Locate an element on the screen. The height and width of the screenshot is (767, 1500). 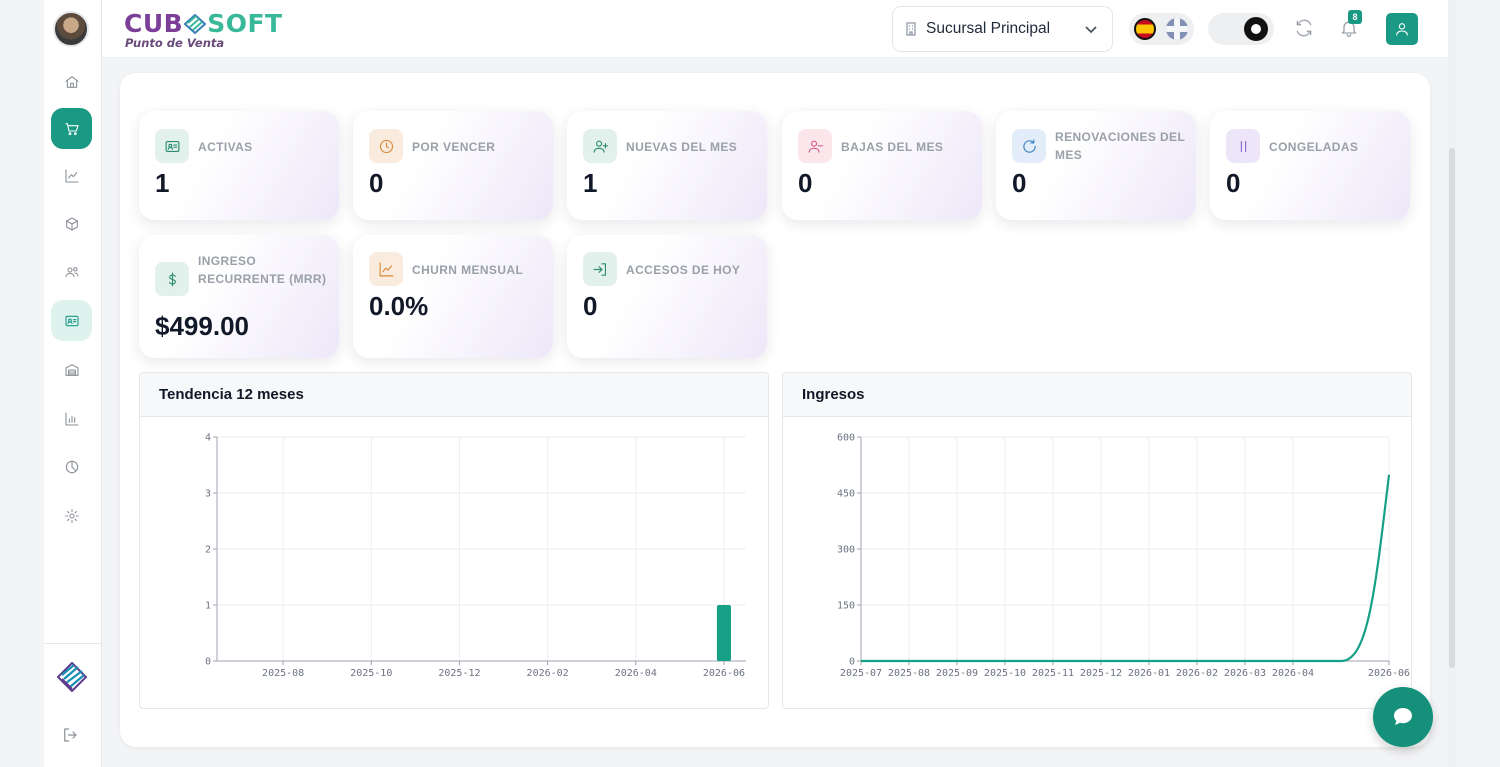
stat-label: POR VENCER is located at coordinates (454, 147).